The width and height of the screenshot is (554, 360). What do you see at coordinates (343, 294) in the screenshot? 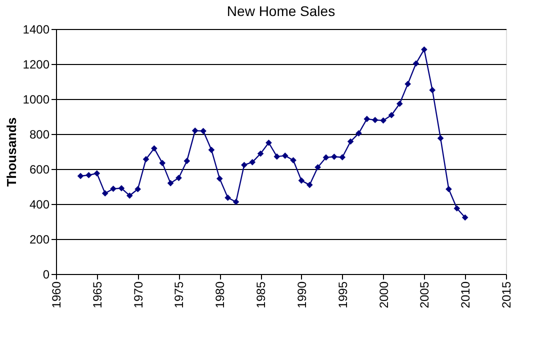
I see `x-tick-label: 1995` at bounding box center [343, 294].